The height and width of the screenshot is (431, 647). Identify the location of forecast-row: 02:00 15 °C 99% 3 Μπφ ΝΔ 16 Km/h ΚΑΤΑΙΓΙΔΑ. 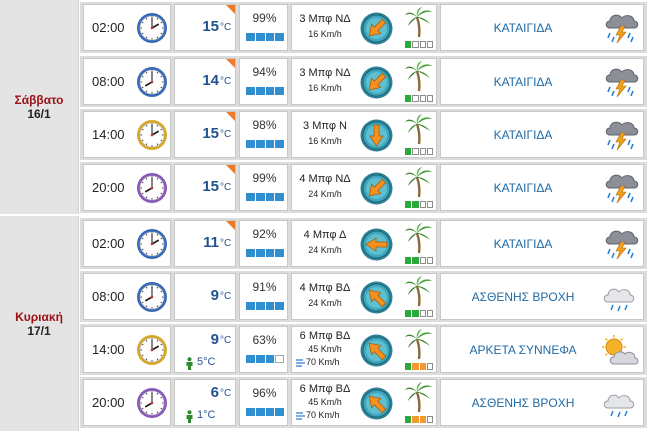
(363, 27).